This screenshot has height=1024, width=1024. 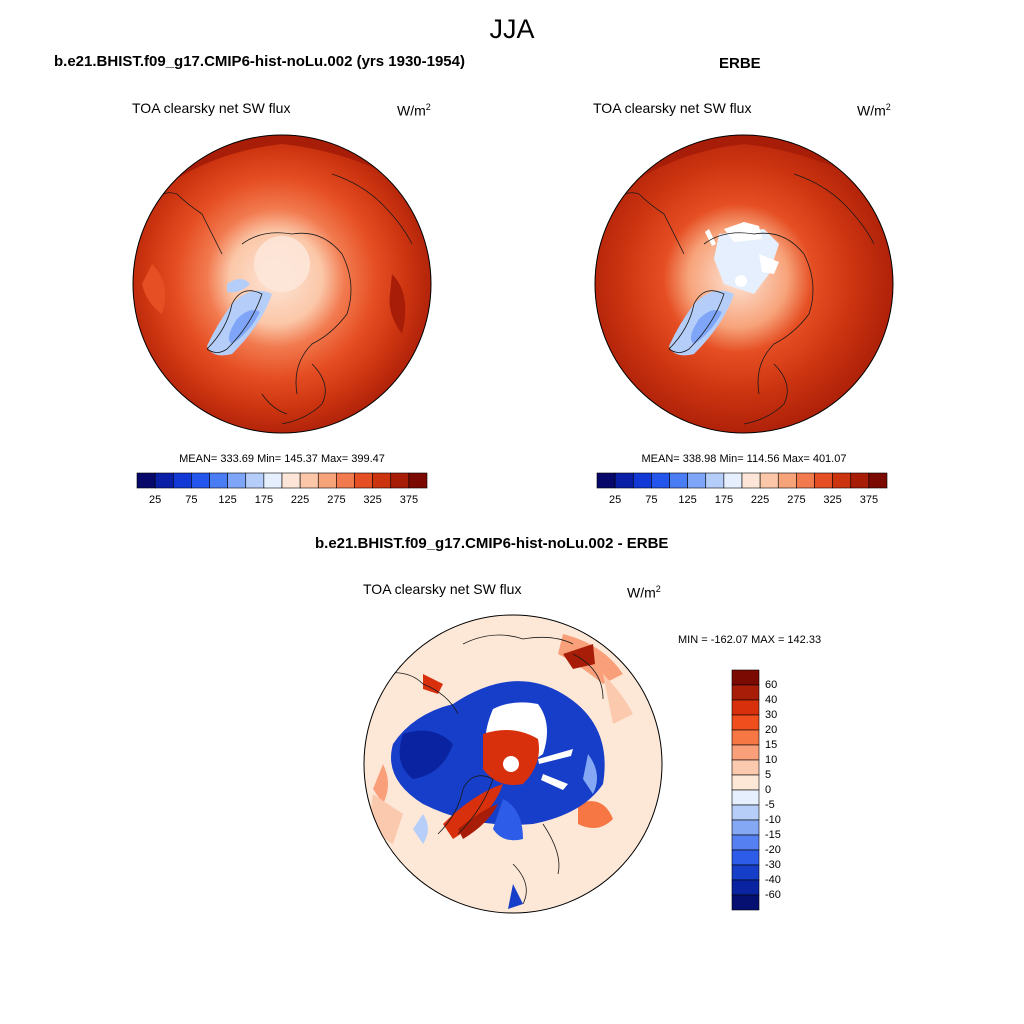 What do you see at coordinates (773, 880) in the screenshot?
I see `panel3-tick: -40` at bounding box center [773, 880].